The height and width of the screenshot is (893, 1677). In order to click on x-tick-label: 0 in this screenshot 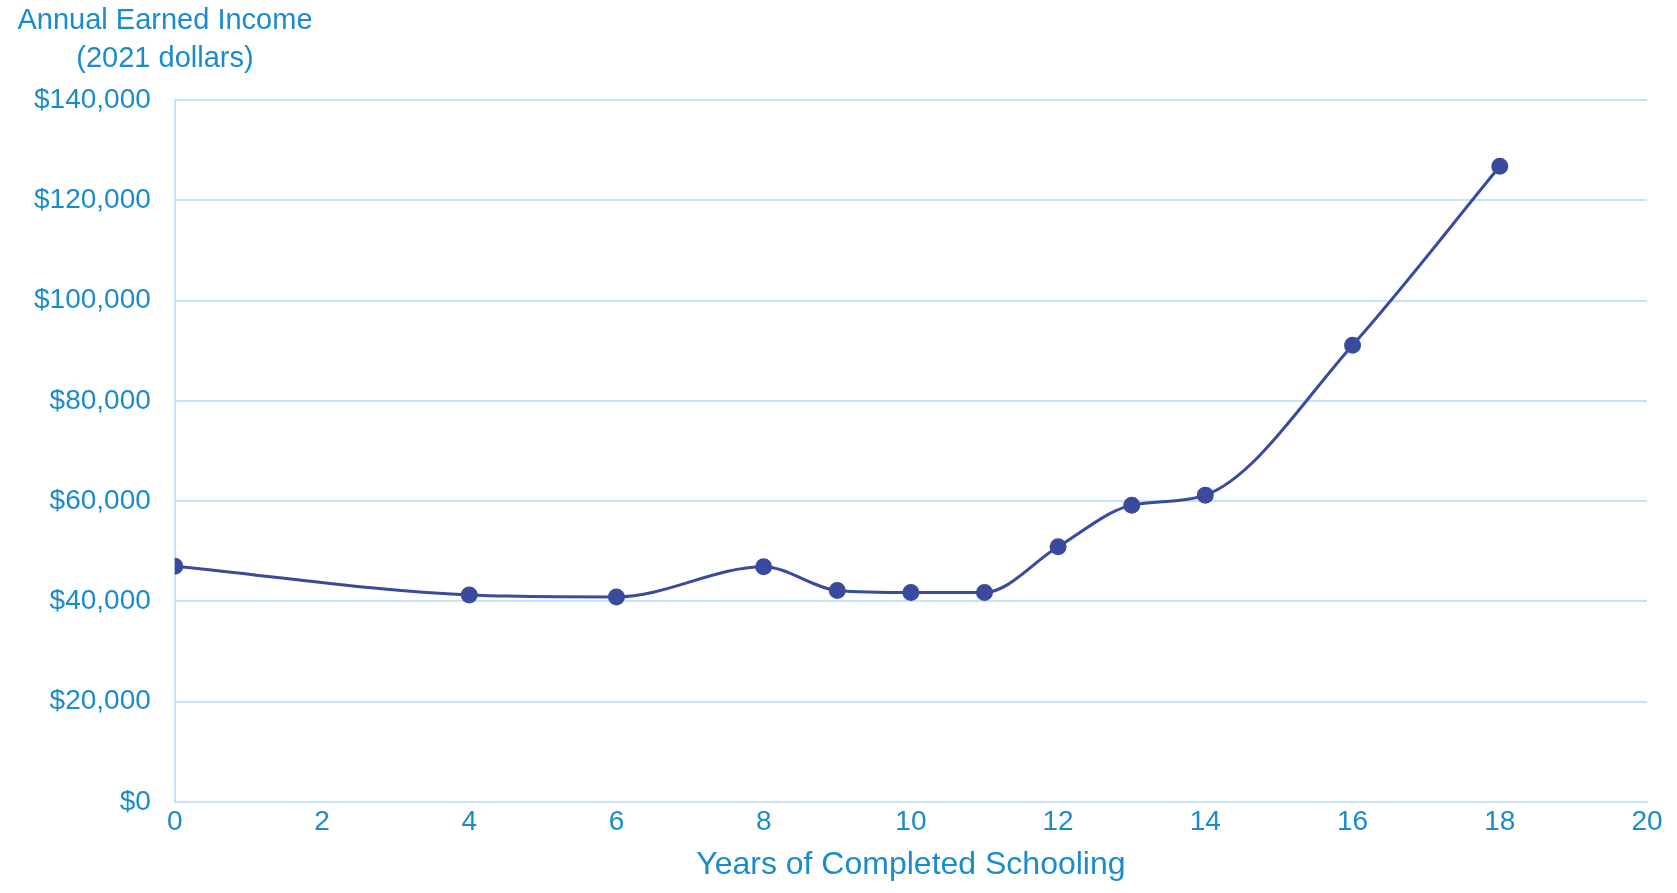, I will do `click(175, 820)`.